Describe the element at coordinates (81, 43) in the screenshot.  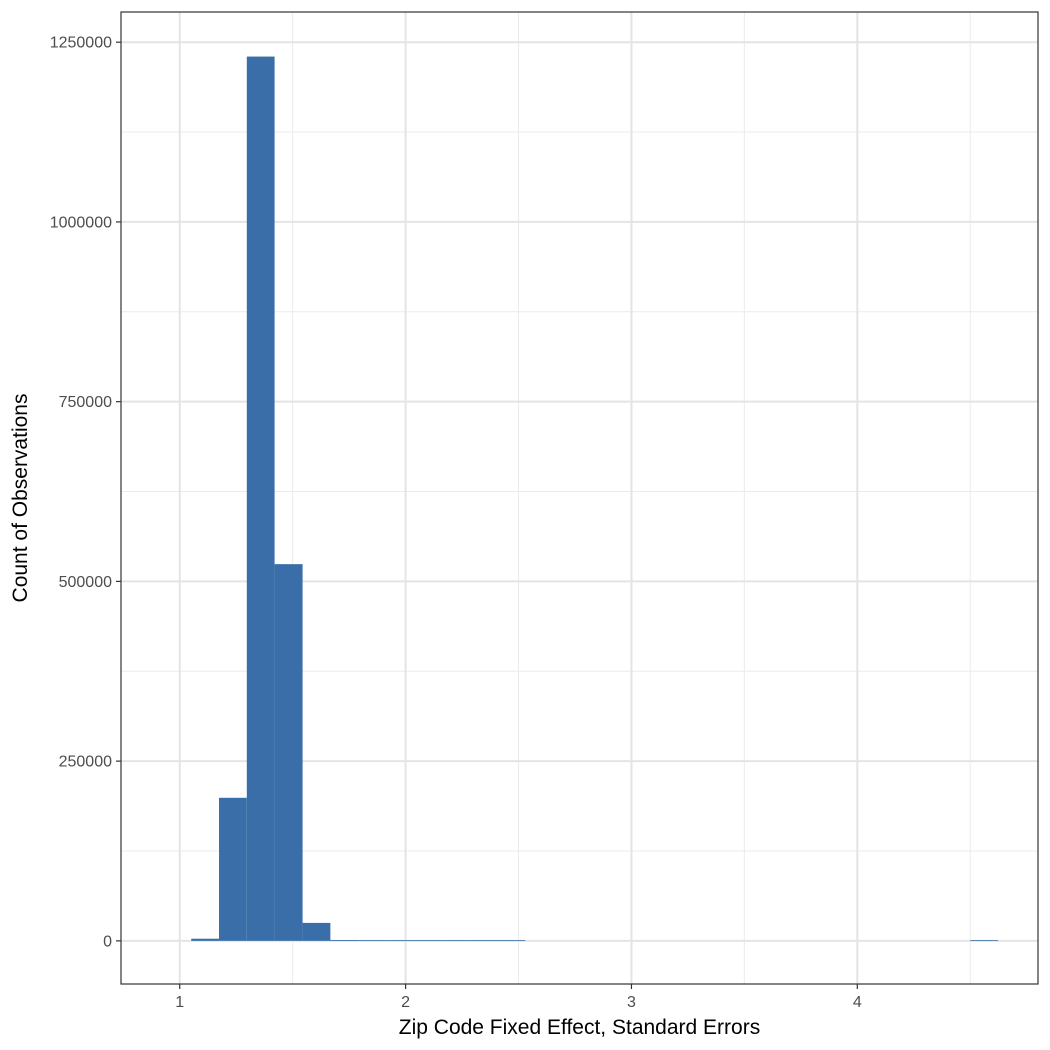
I see `y-tick-label: 1250000` at that location.